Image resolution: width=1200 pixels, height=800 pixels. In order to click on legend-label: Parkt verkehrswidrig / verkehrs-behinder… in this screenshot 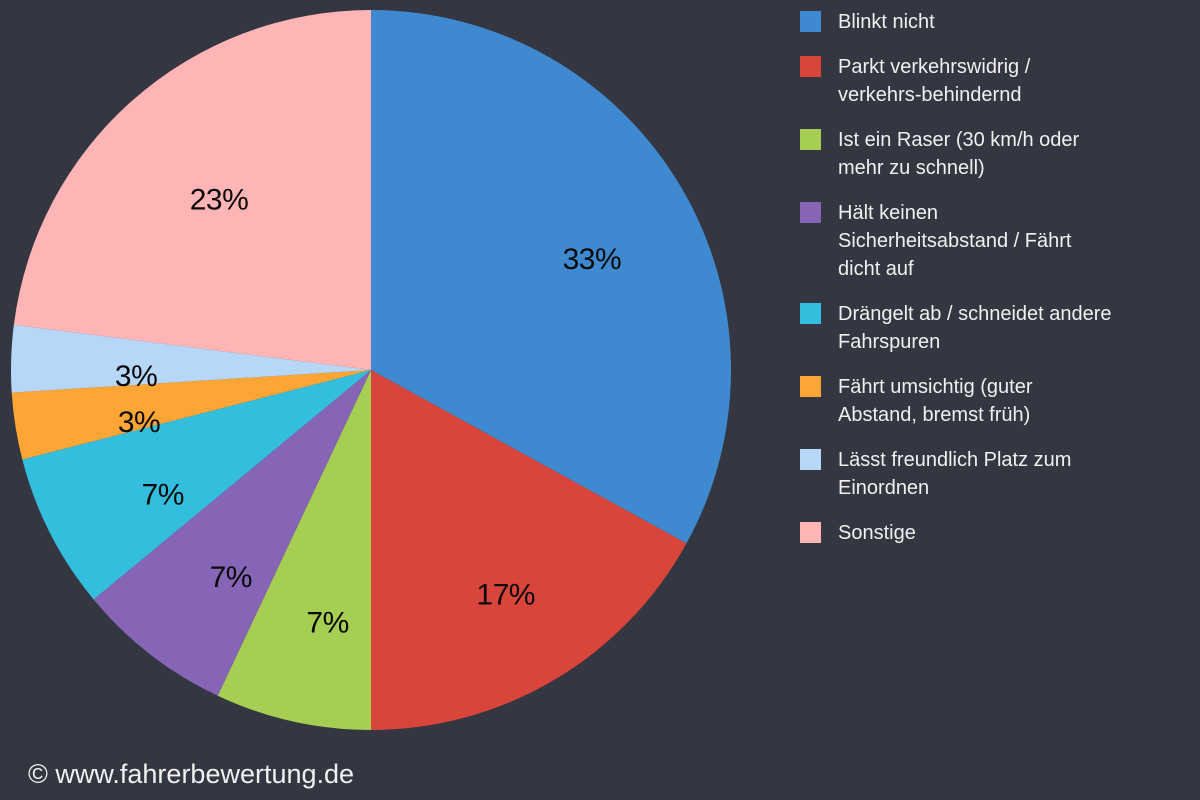, I will do `click(934, 81)`.